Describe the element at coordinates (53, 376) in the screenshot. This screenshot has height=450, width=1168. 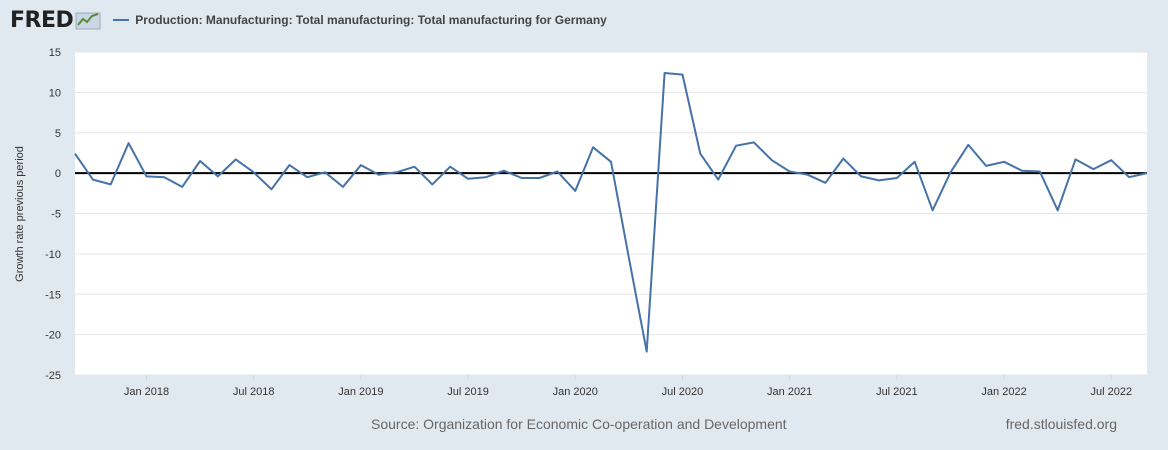
I see `y-tick-label: -25` at that location.